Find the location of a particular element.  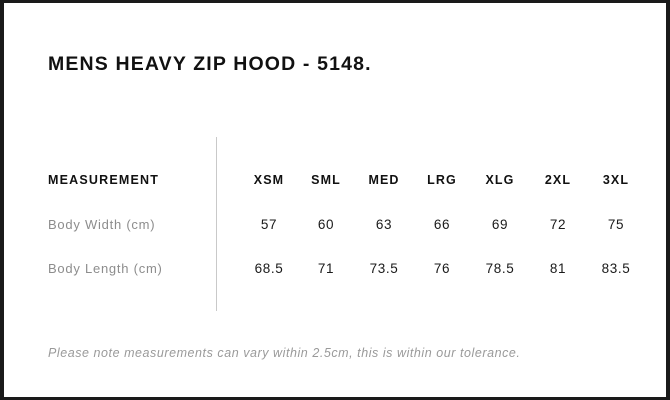

cell-body-width-3xl: 75 is located at coordinates (616, 224).